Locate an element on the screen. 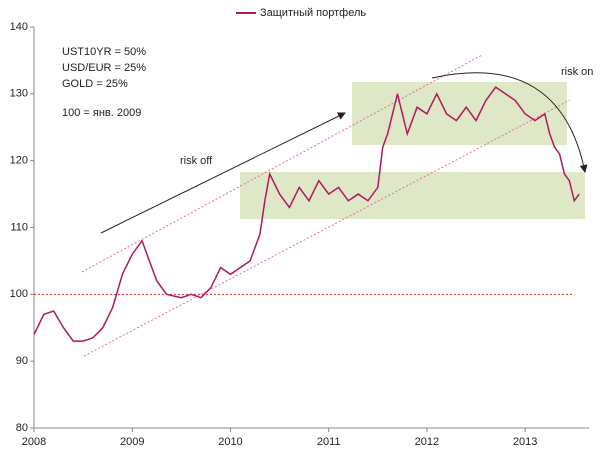  annotation: USD/EUR = 25% is located at coordinates (104, 68).